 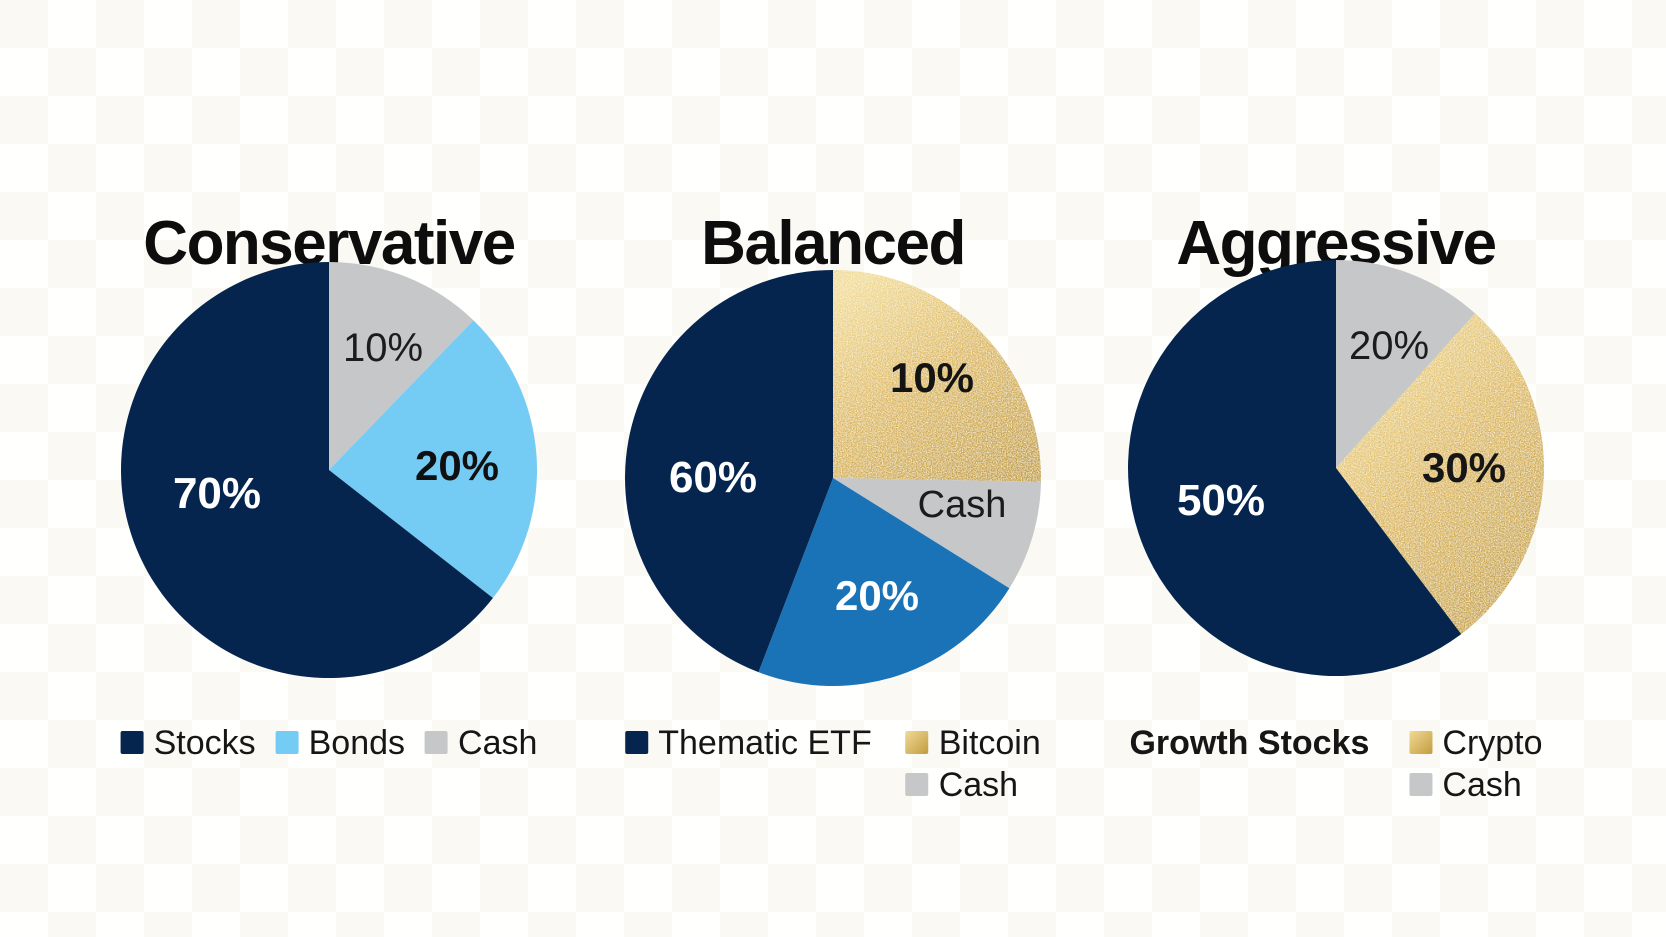 I want to click on slice-stocks, so click(x=307, y=470).